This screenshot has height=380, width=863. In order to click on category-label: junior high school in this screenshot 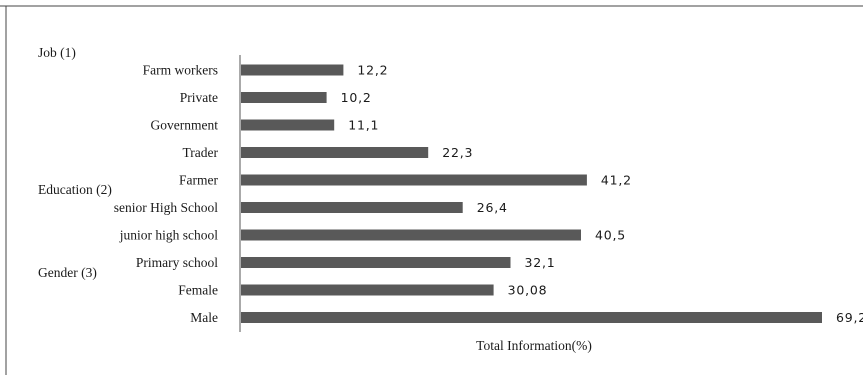, I will do `click(168, 235)`.